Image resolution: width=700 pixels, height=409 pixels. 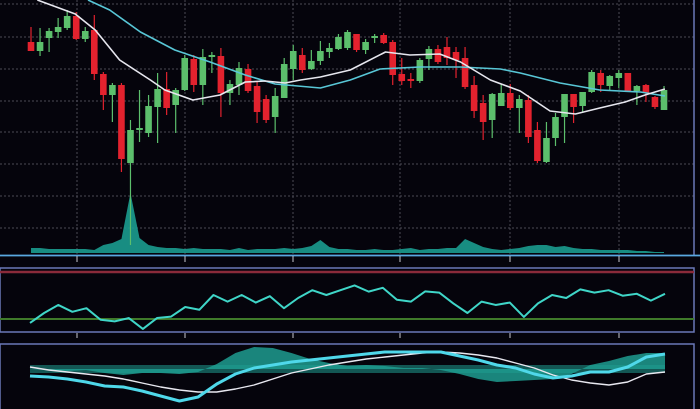 I want to click on rsi-line, so click(x=347, y=307).